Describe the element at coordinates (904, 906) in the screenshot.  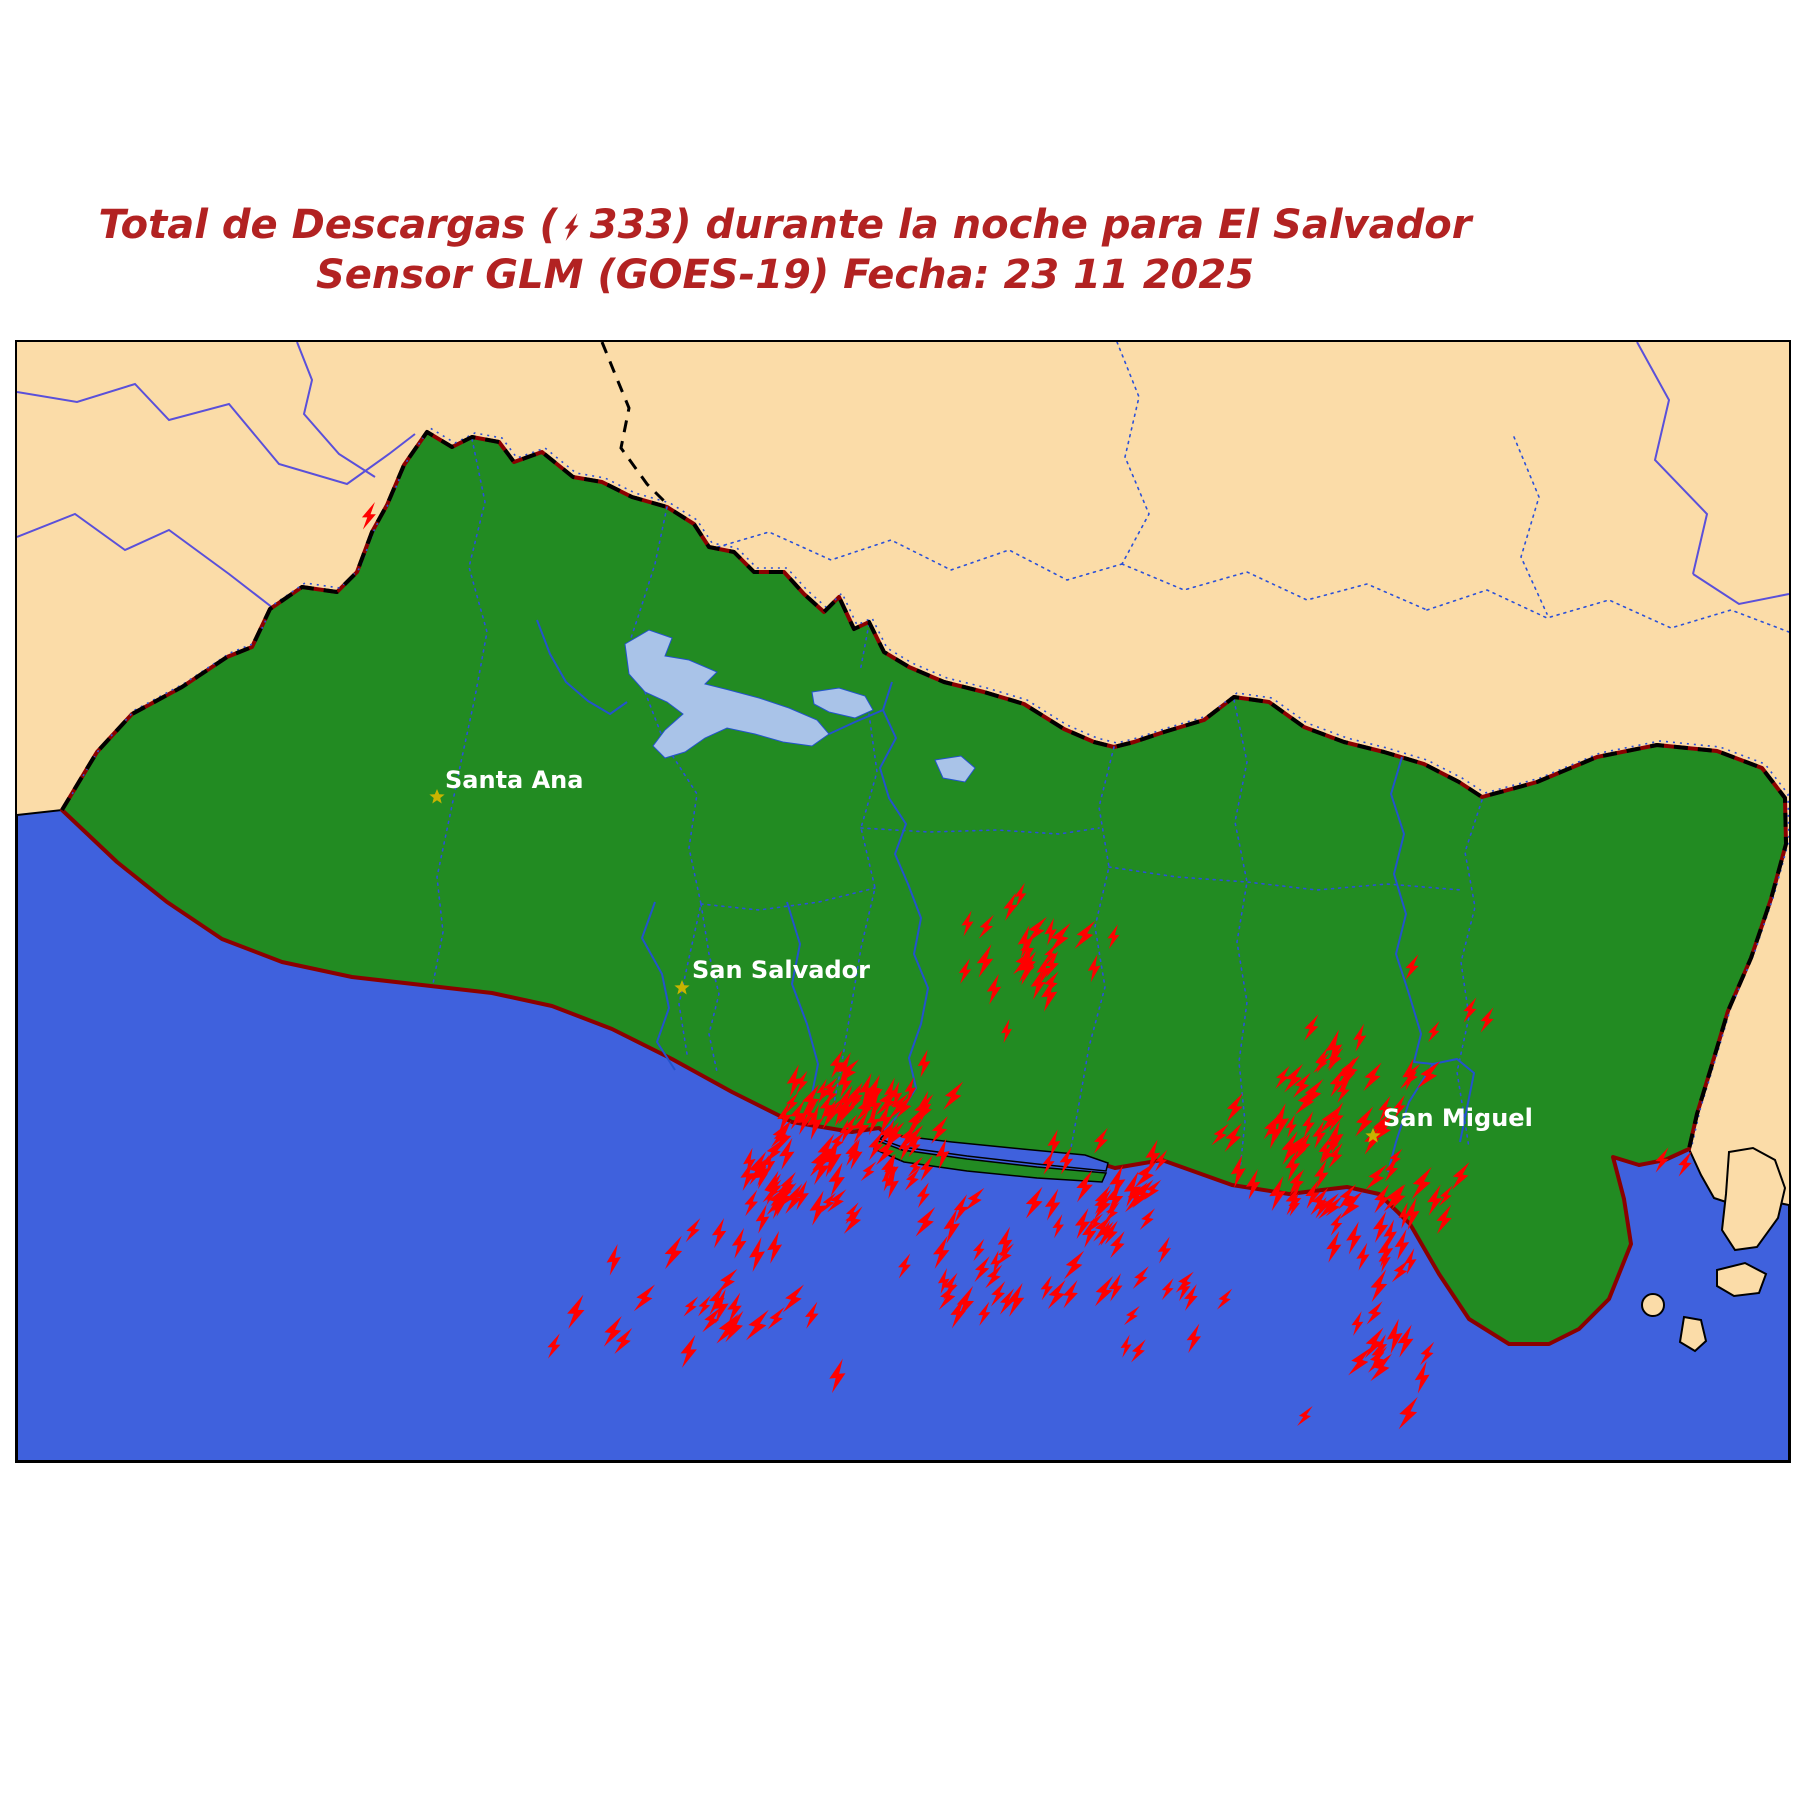
I see `river-lempa` at that location.